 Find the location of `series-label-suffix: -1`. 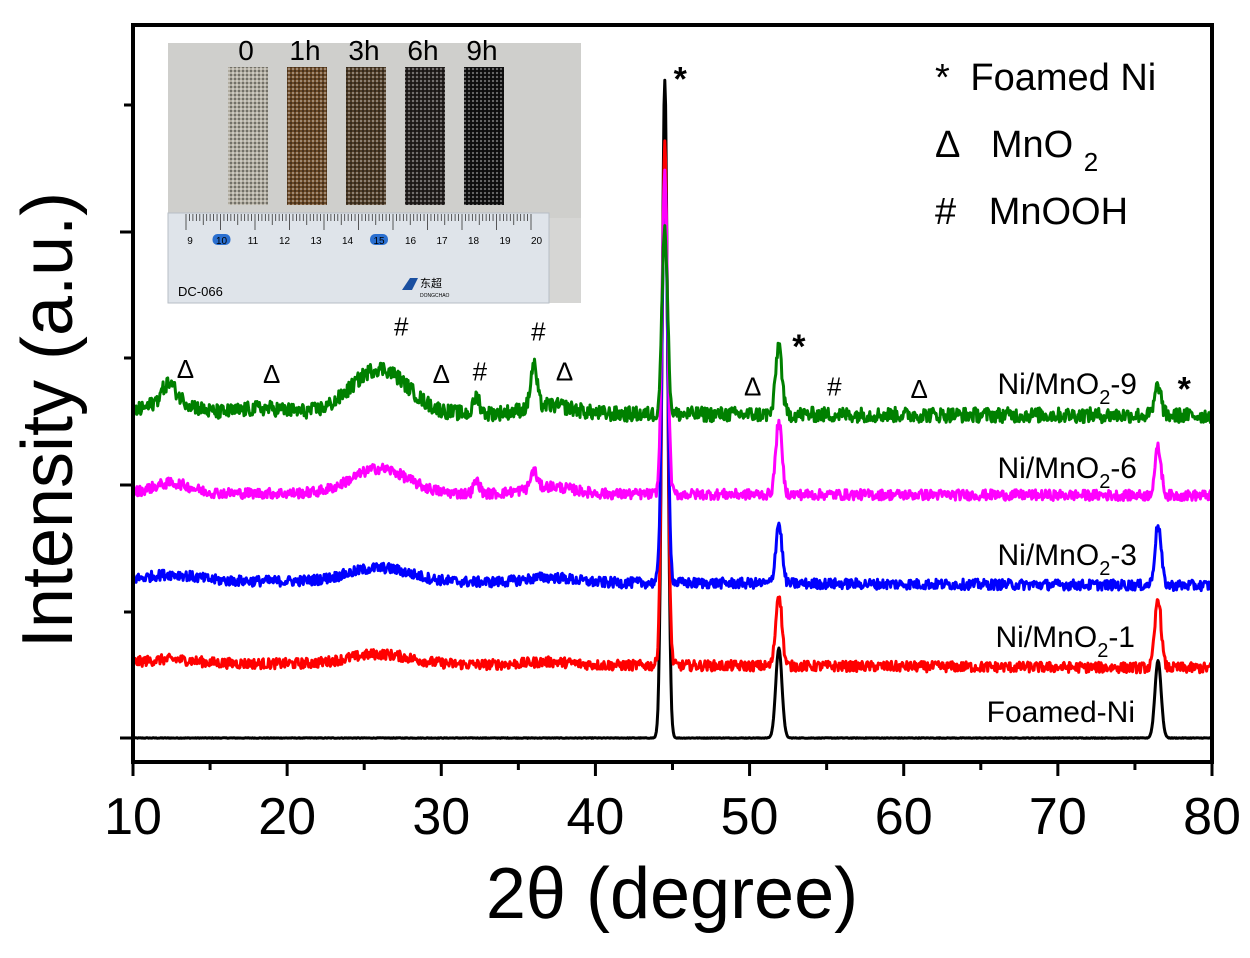

series-label-suffix: -1 is located at coordinates (1121, 637).